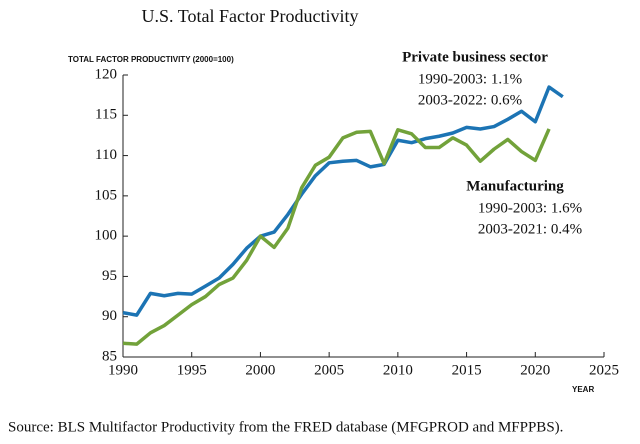 The image size is (640, 444). I want to click on x-axis-label: YEAR, so click(583, 389).